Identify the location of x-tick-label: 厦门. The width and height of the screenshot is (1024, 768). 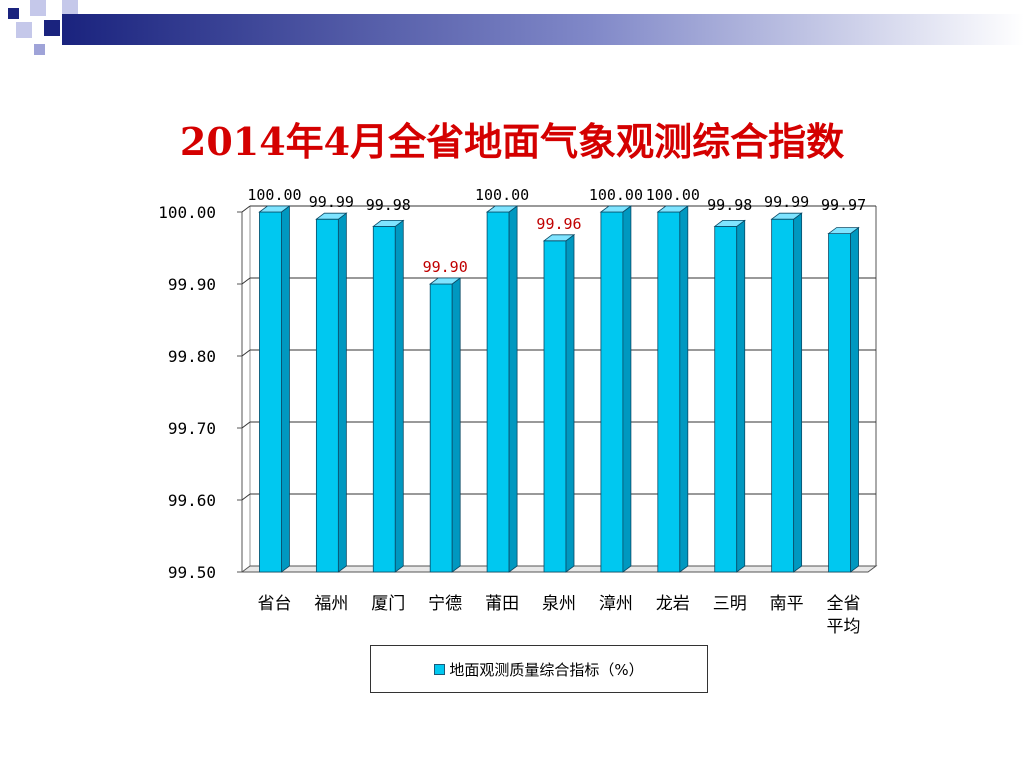
(388, 604).